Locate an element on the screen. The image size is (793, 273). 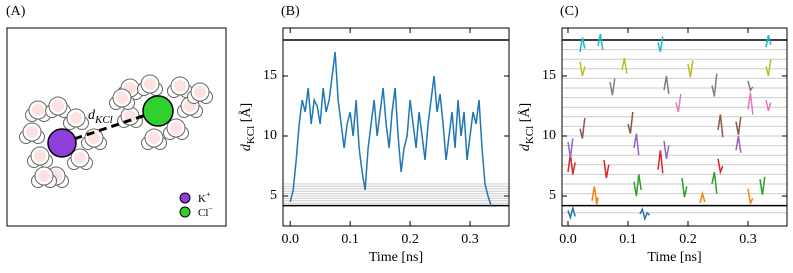
panel-label: (A) is located at coordinates (16, 11).